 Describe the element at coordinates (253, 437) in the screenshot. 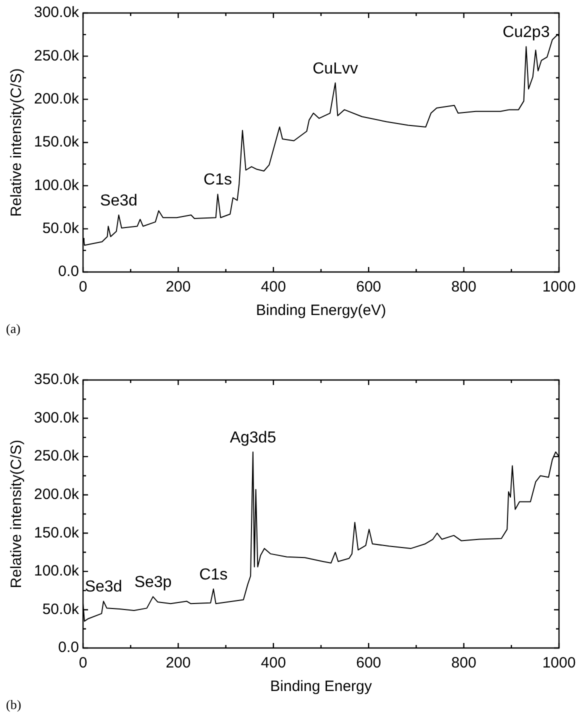

I see `annotation: Ag3d5` at that location.